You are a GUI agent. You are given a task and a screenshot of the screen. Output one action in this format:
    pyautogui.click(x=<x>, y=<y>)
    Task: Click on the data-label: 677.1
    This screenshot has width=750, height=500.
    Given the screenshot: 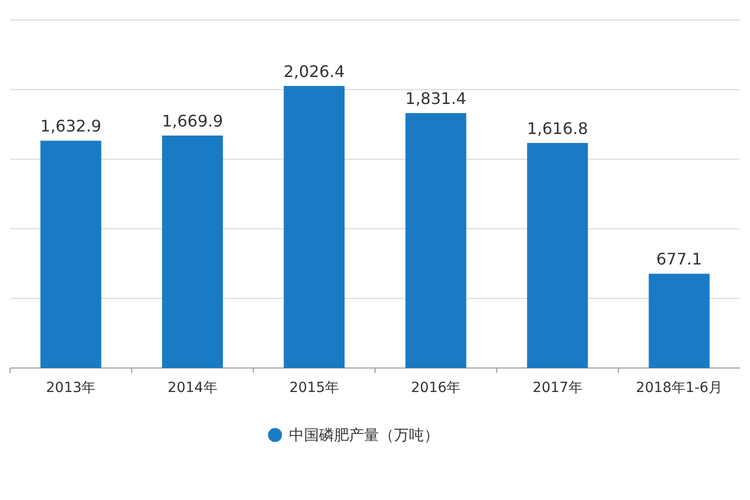 What is the action you would take?
    pyautogui.click(x=679, y=259)
    